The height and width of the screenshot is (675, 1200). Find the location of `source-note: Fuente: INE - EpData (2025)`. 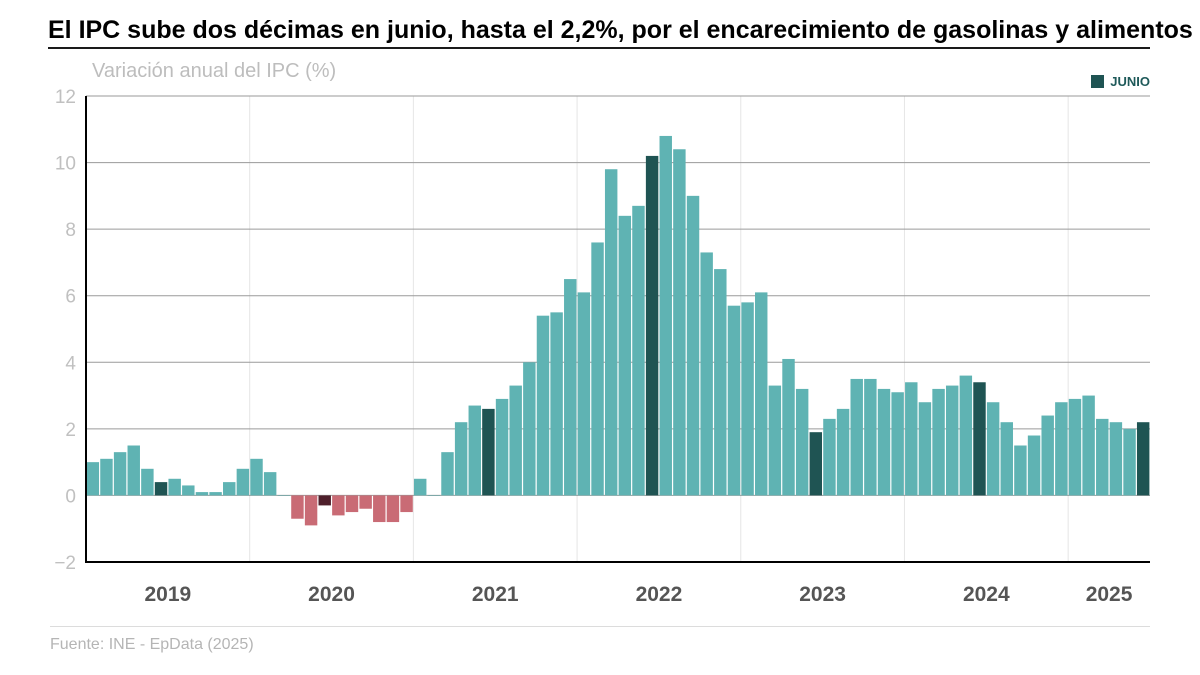

source-note: Fuente: INE - EpData (2025) is located at coordinates (152, 644).